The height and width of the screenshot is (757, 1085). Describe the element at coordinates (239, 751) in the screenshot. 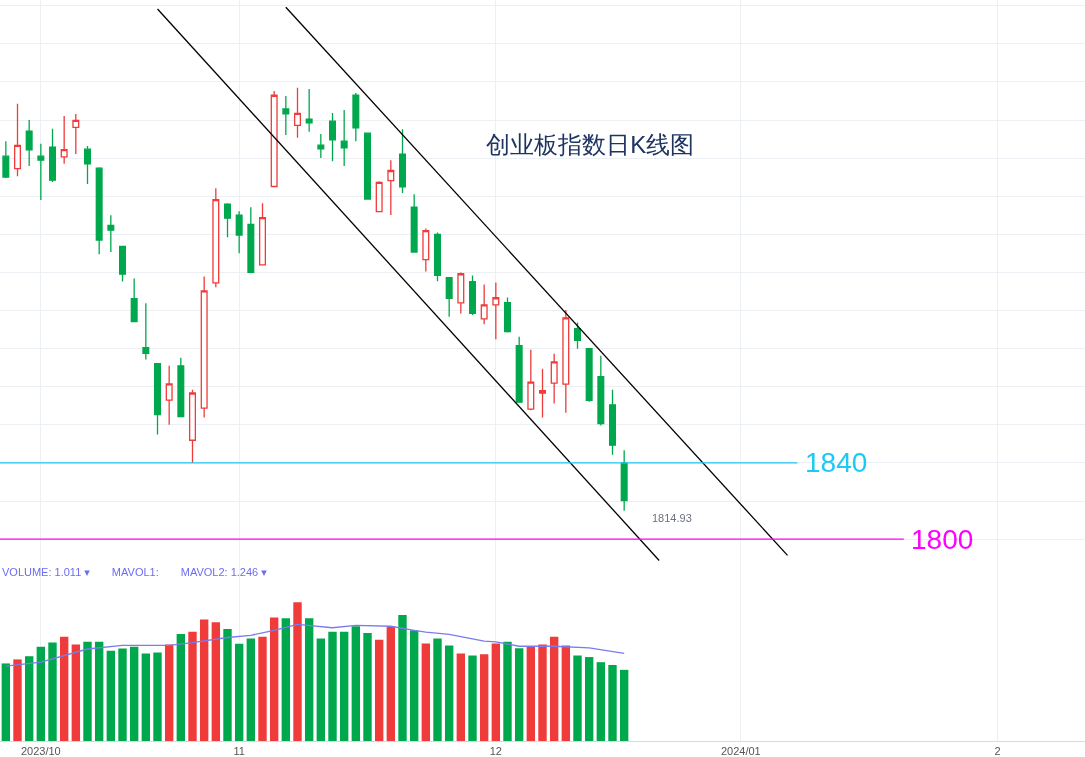

I see `x-tick-label: 11` at that location.